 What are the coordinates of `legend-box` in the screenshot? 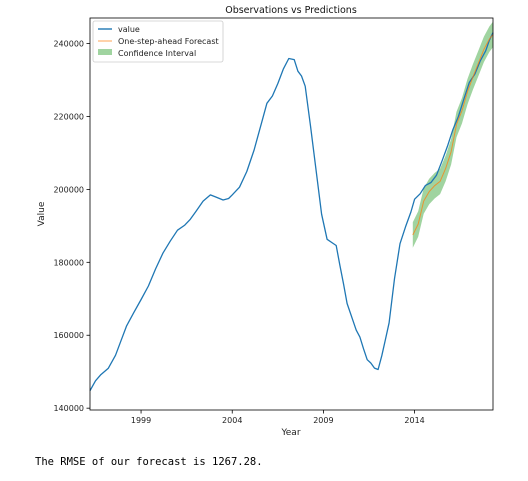 It's located at (158, 41).